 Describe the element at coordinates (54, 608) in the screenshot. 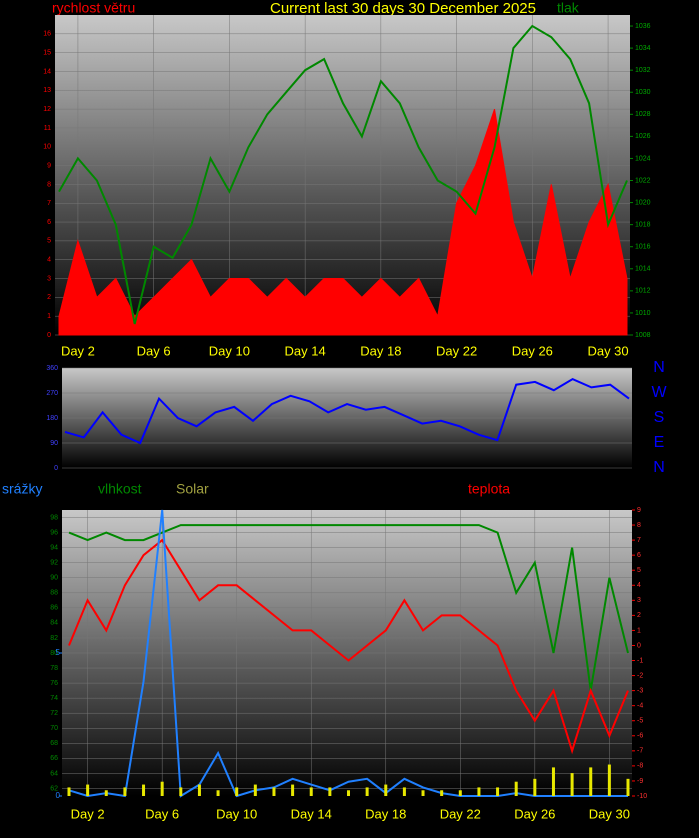

I see `y-tick-label: 86` at that location.